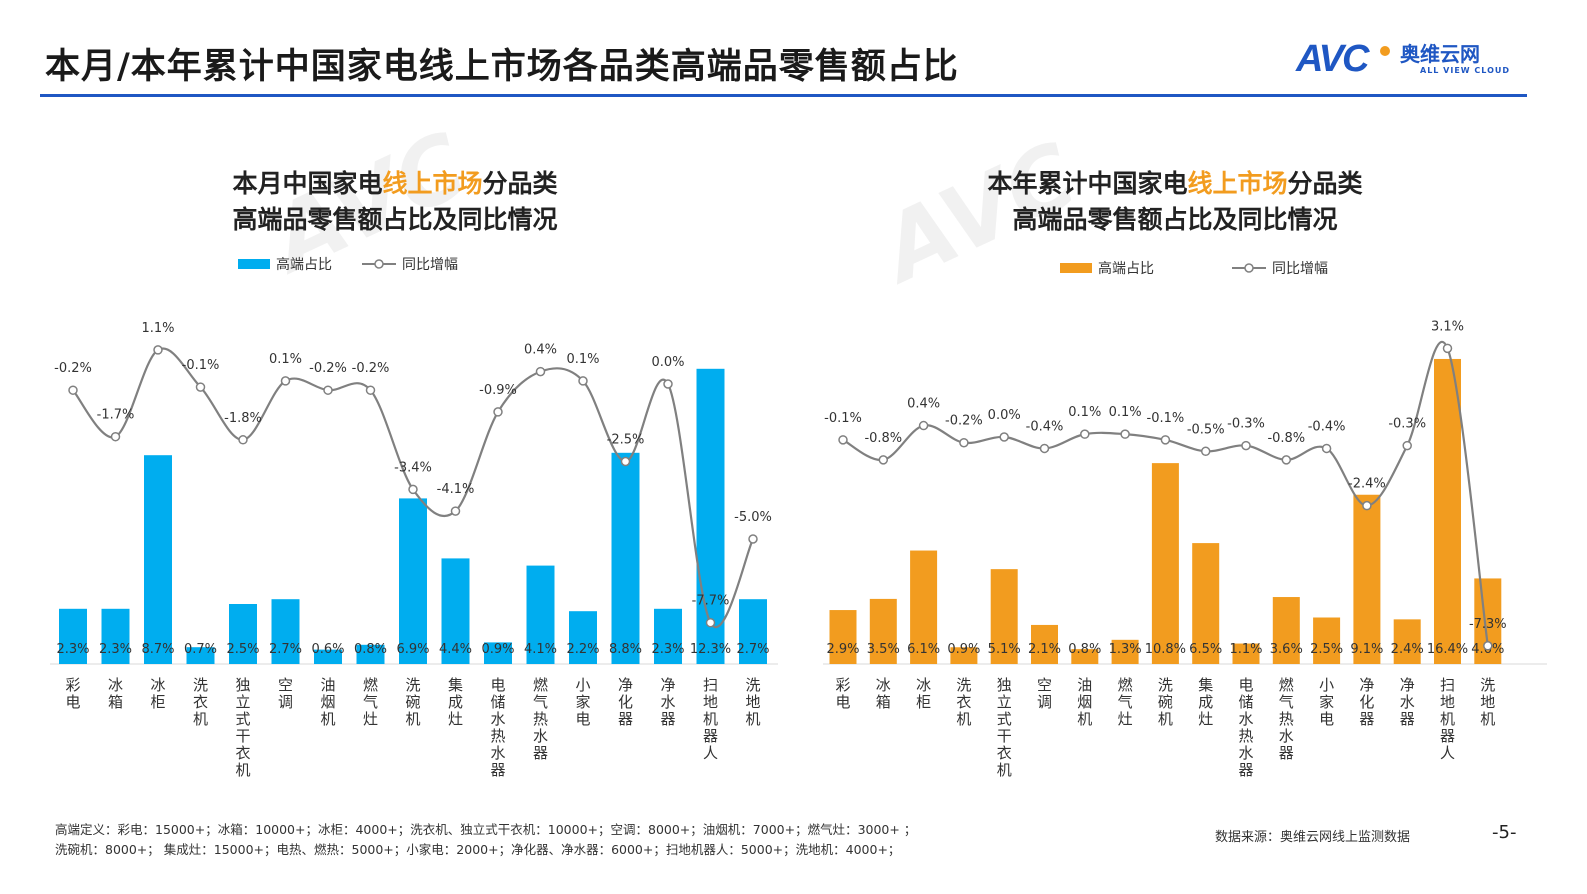 This screenshot has height=894, width=1587. What do you see at coordinates (1407, 424) in the screenshot?
I see `yoy-data-label: -0.3%` at bounding box center [1407, 424].